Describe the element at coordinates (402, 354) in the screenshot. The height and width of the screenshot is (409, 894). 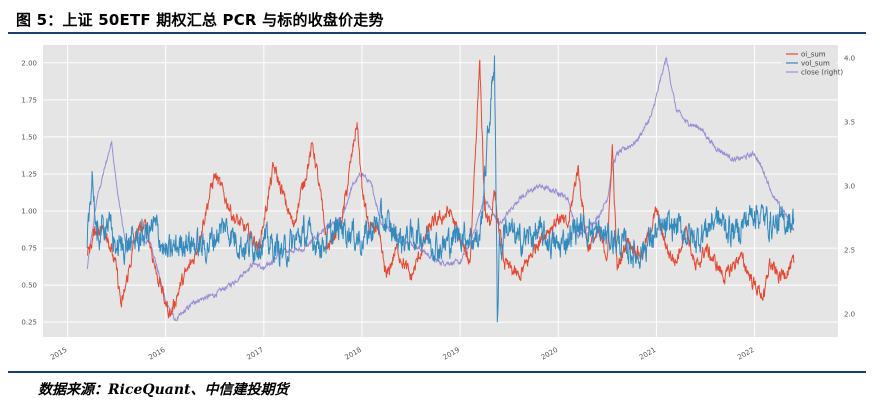
I see `x-tick-labels: 2015 2016 2017 2018 2019 2020 2021 2022` at that location.